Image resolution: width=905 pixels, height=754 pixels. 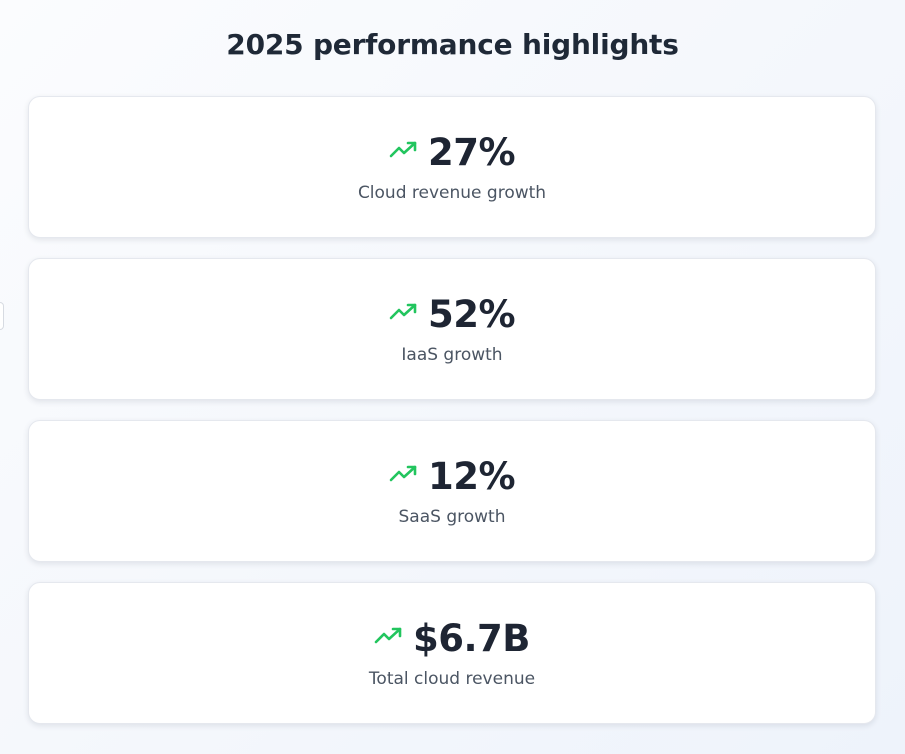 I want to click on stat-label: SaaS growth, so click(x=452, y=517).